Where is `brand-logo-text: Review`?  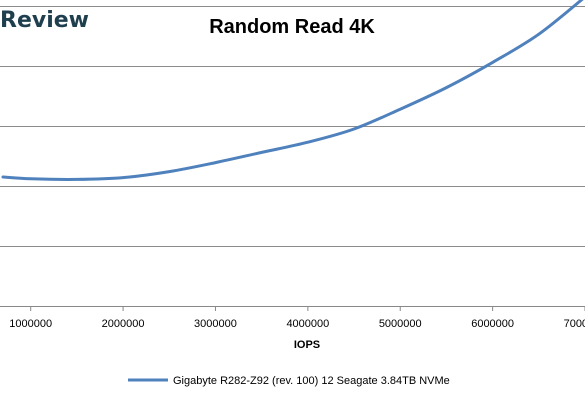
brand-logo-text: Review is located at coordinates (44, 20).